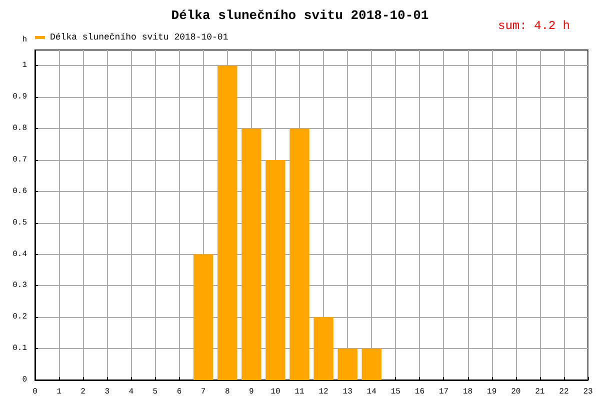 The width and height of the screenshot is (600, 400). I want to click on x-tick-label: 11, so click(299, 392).